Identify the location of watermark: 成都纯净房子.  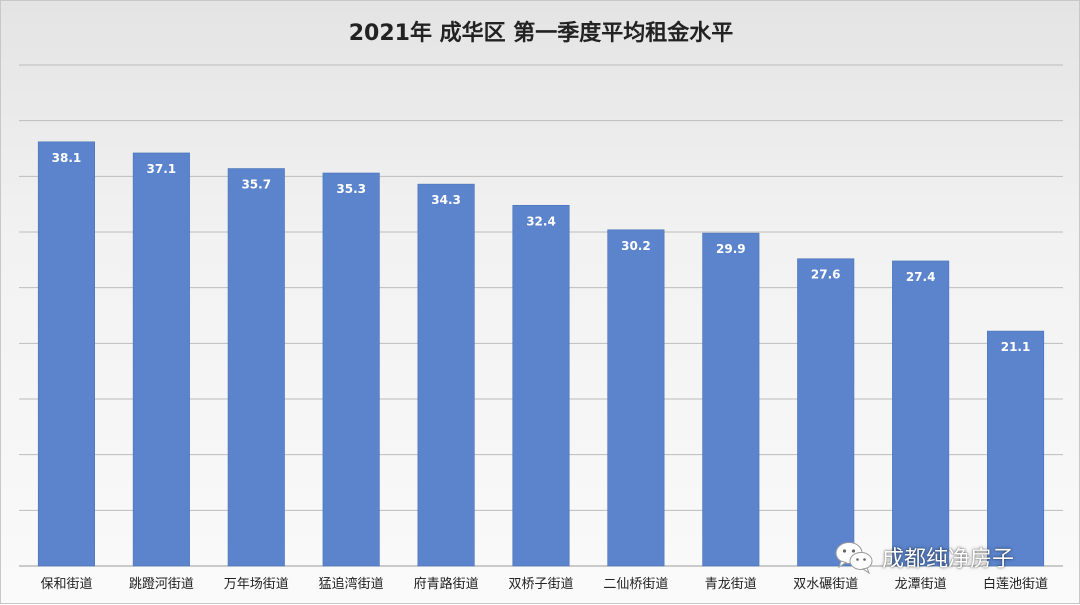
(924, 557).